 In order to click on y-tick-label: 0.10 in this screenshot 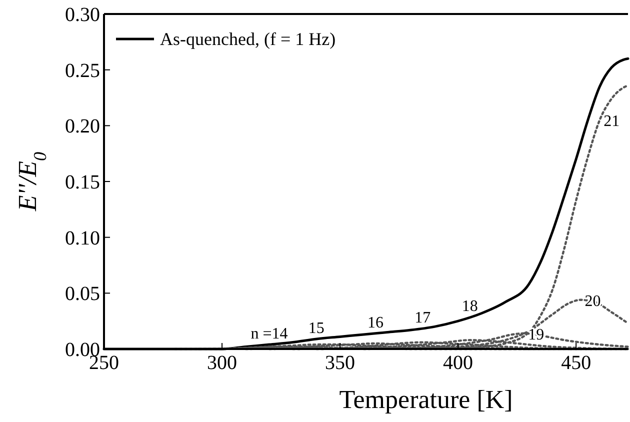, I will do `click(82, 238)`.